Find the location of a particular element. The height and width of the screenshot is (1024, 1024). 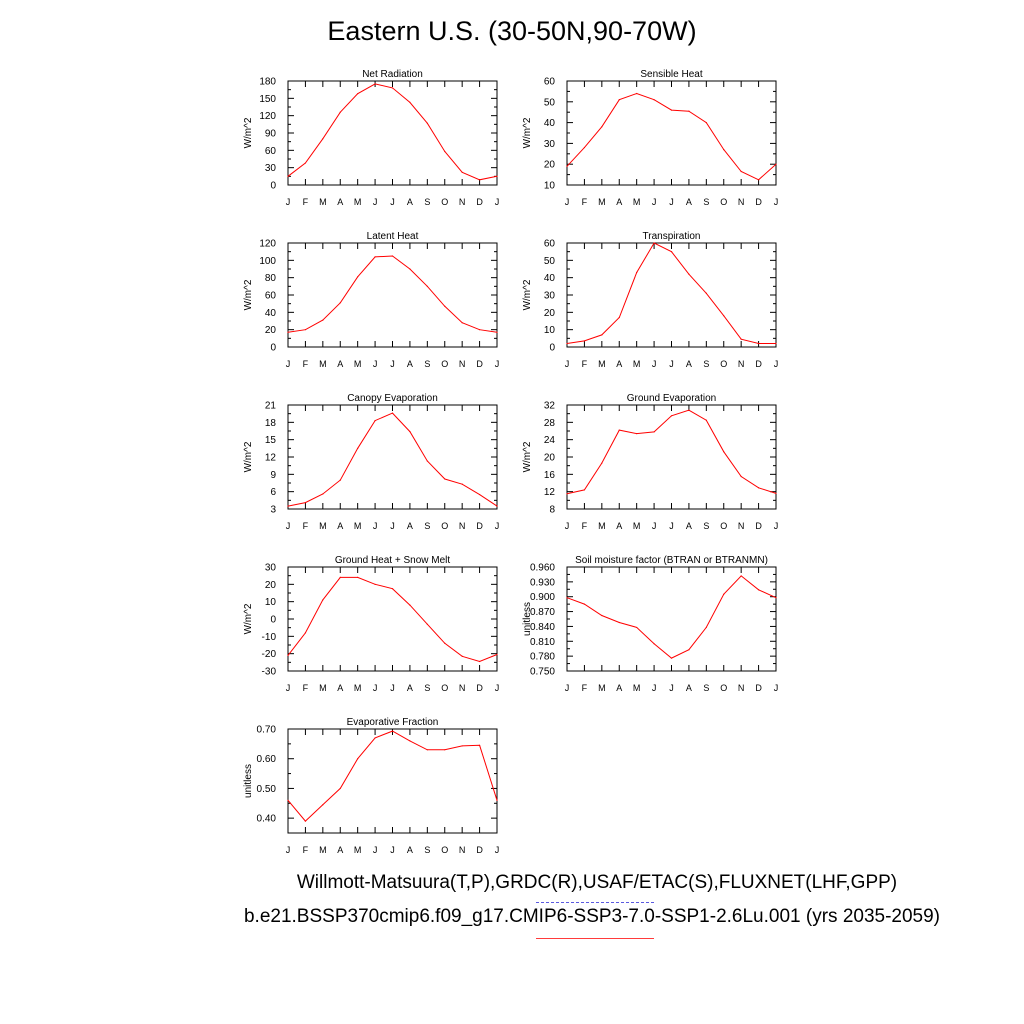

y-tick-label: 0 is located at coordinates (552, 348).